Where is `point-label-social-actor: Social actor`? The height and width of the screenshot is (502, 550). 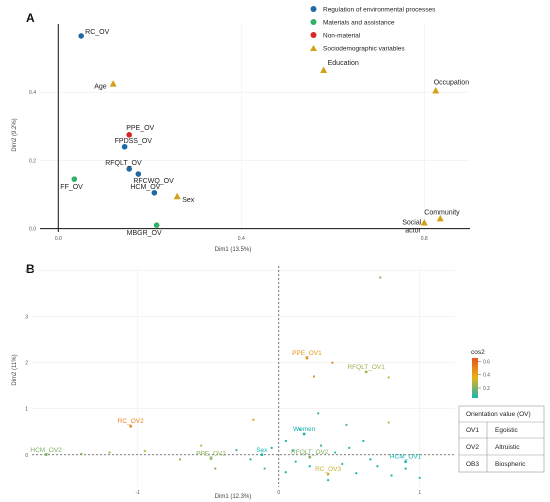 point-label-social-actor: Social actor is located at coordinates (412, 226).